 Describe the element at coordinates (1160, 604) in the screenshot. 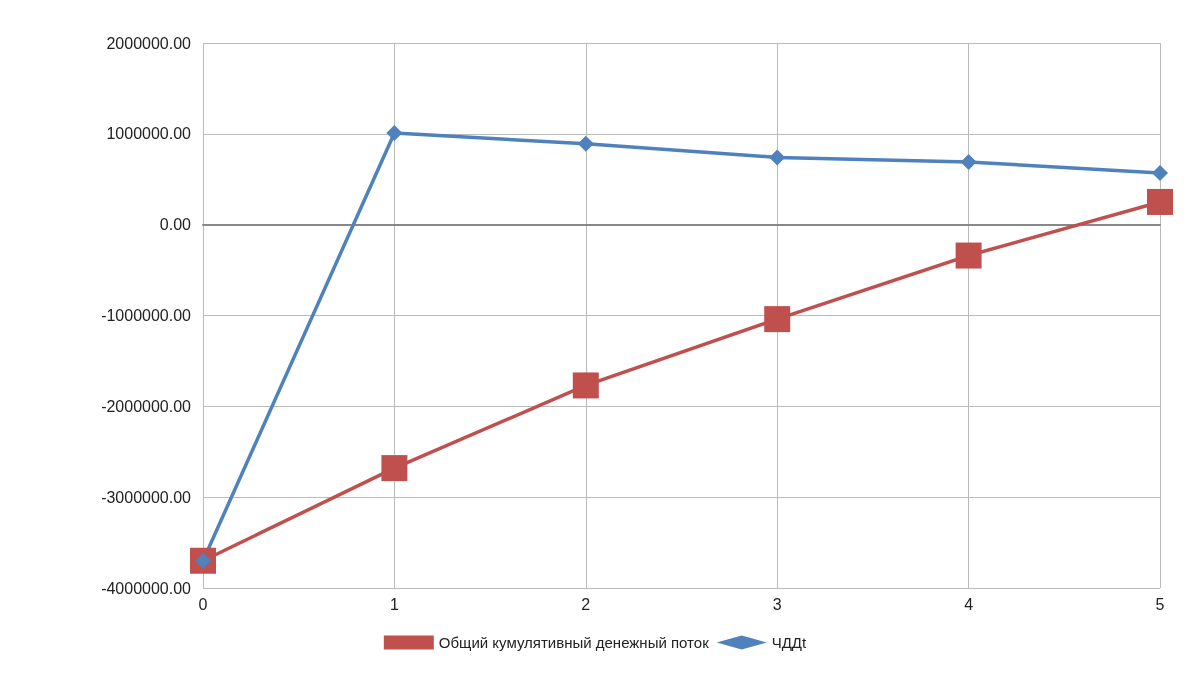

I see `x-tick-label: 5` at that location.